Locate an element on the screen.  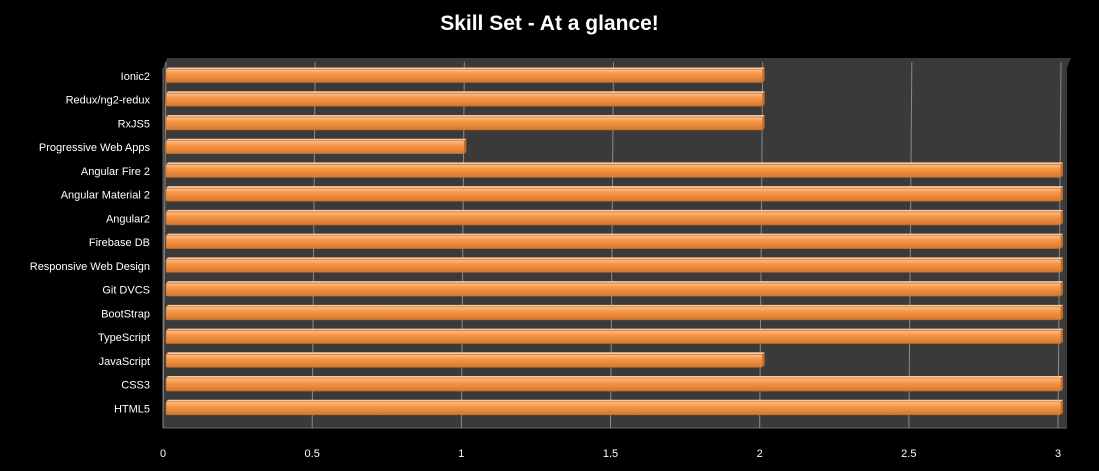
x-tick-label: 1 is located at coordinates (461, 454).